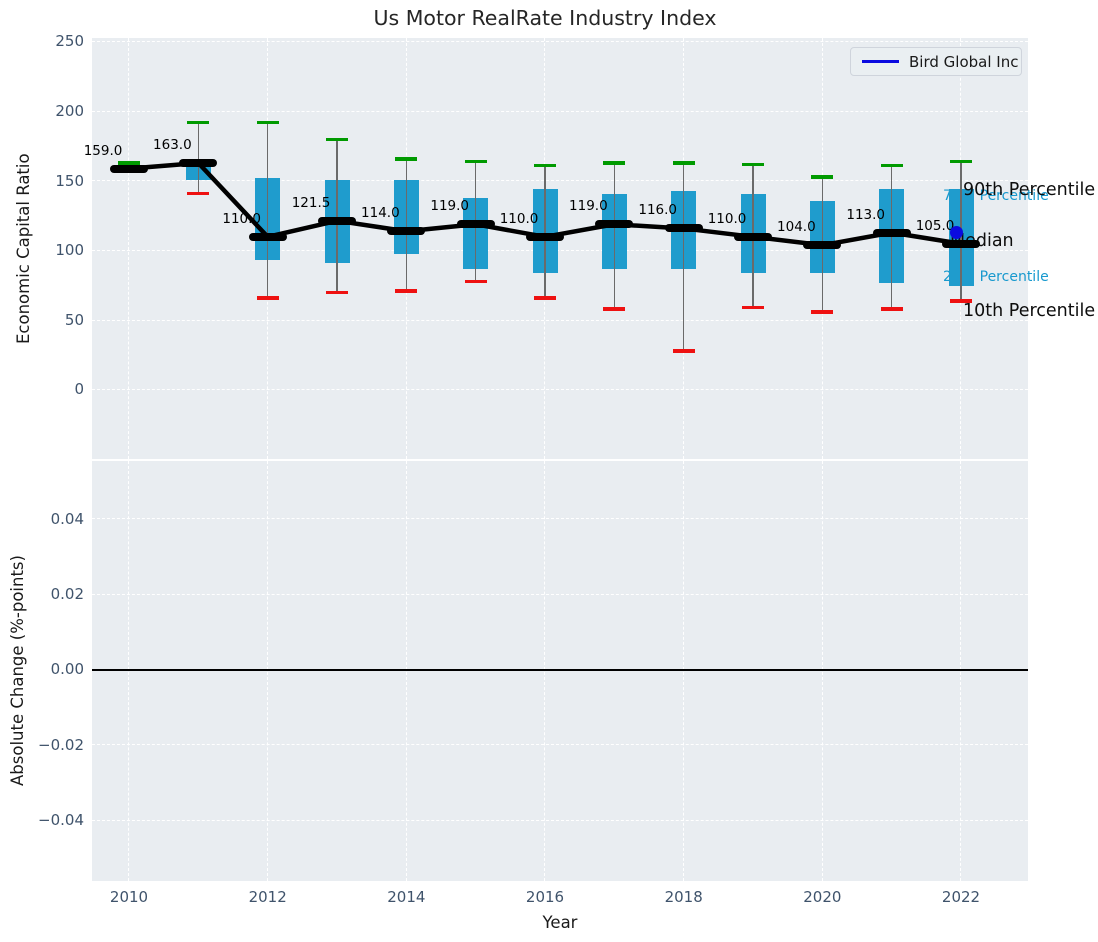  Describe the element at coordinates (880, 61) in the screenshot. I see `legend-line-swatch` at that location.